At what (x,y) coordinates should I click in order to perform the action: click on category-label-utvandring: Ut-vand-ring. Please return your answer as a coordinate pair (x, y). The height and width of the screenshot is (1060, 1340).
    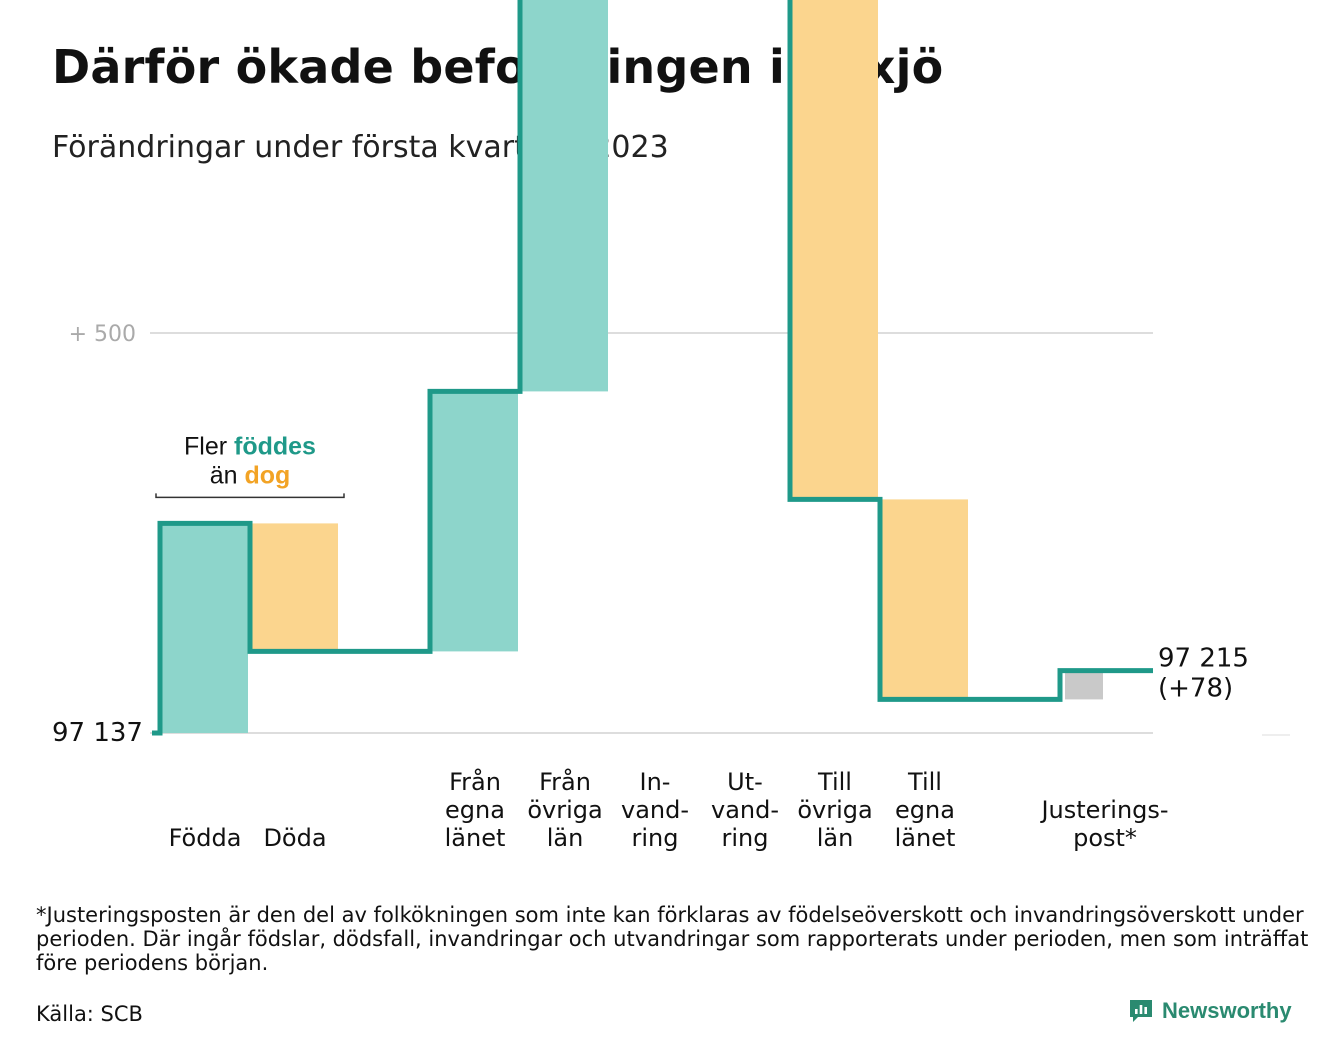
    Looking at the image, I should click on (745, 810).